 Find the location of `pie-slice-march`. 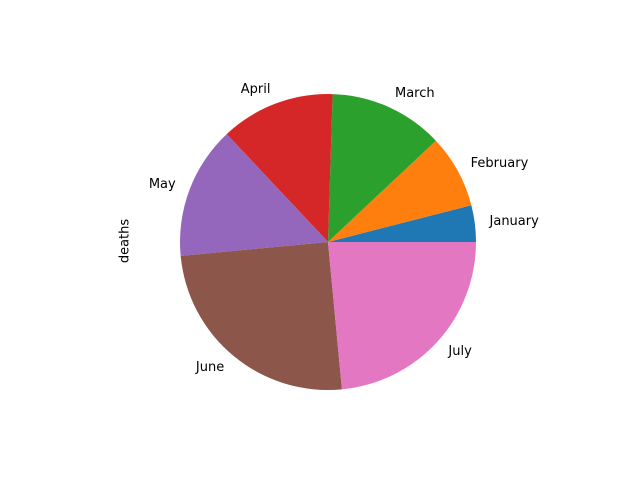

pie-slice-march is located at coordinates (382, 168).